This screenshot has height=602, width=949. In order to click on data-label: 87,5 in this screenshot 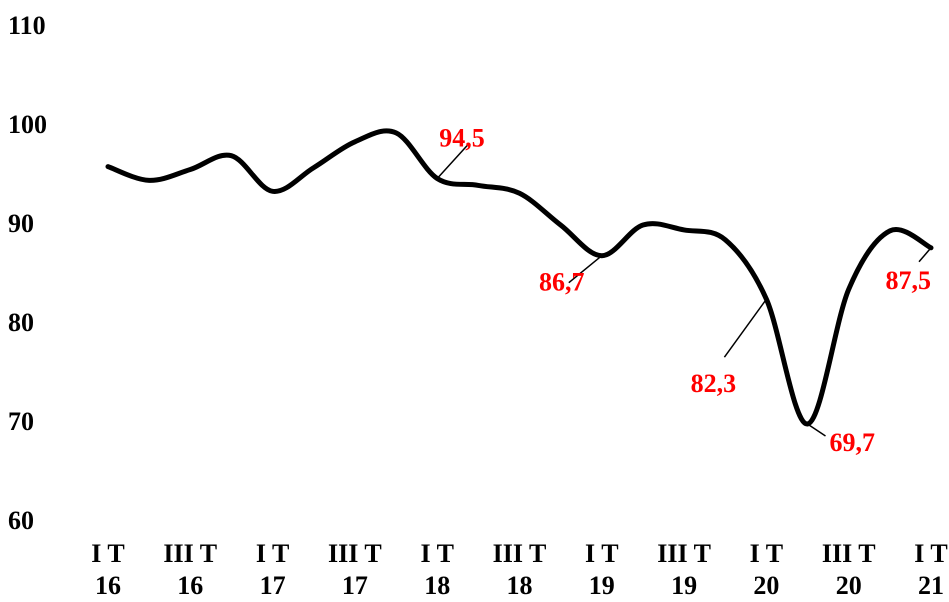, I will do `click(909, 280)`.